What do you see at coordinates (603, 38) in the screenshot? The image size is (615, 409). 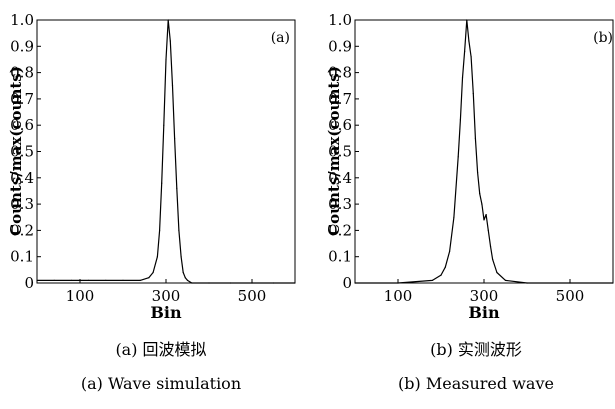 I see `panel-tag-b: (b)` at bounding box center [603, 38].